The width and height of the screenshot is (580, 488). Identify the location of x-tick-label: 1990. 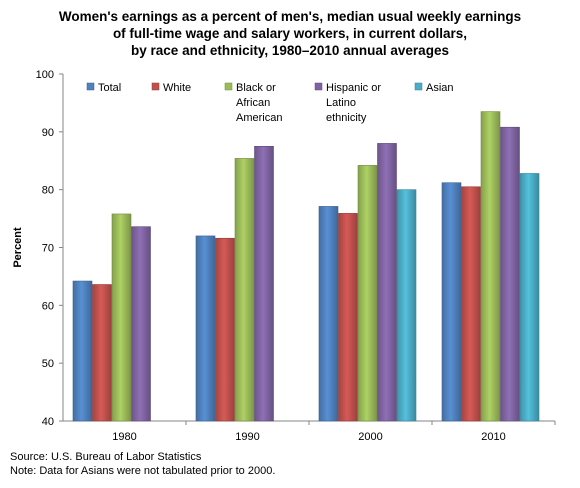
(247, 437).